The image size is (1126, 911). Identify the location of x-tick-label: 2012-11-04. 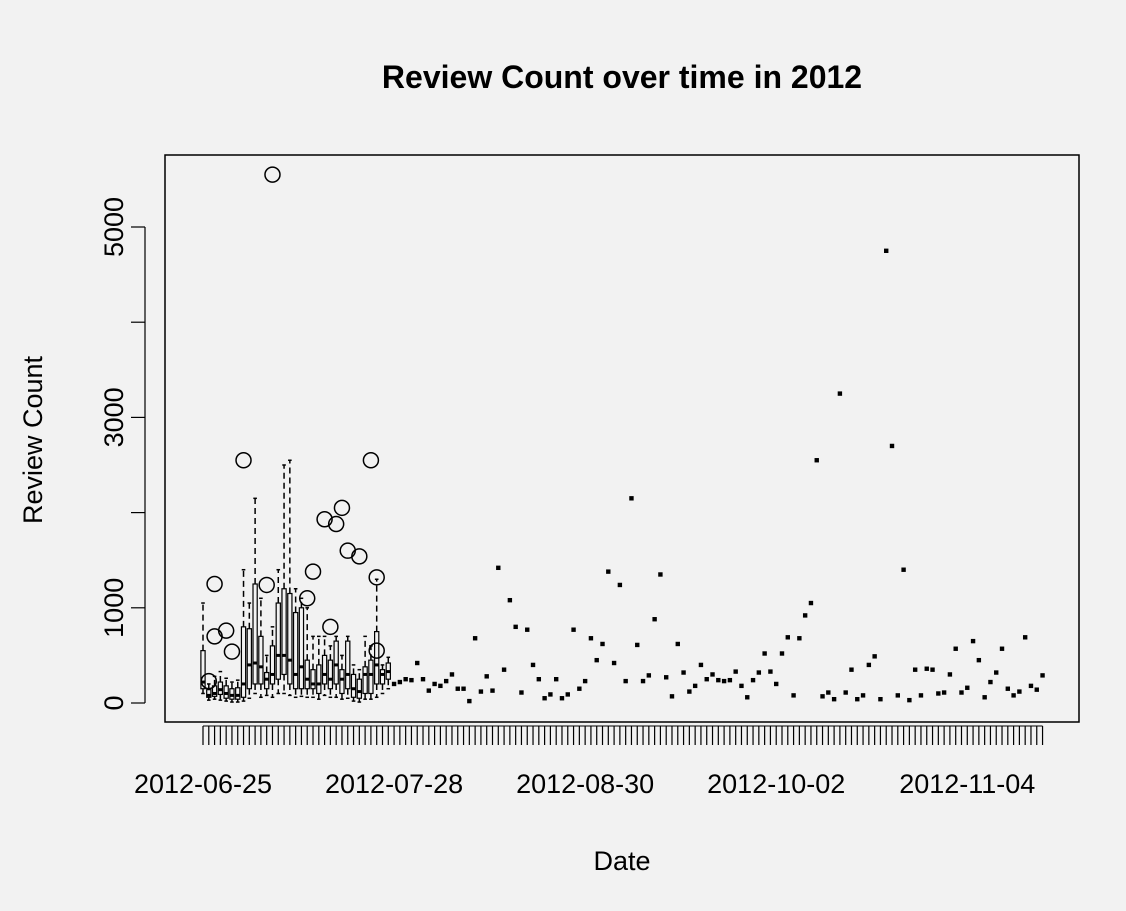
(967, 784).